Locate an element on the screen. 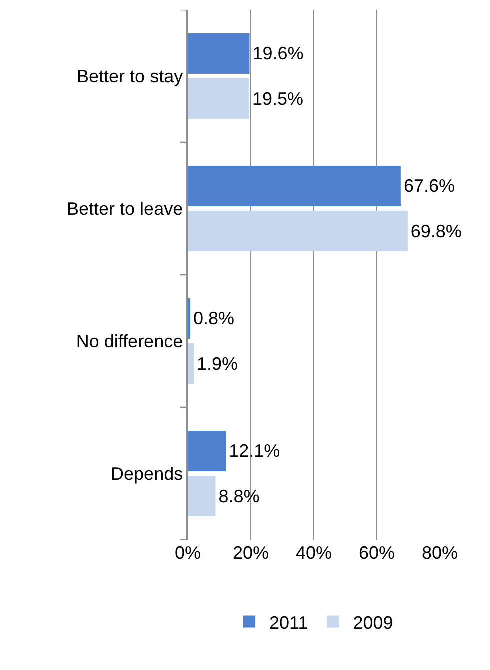  data-label: 67.6% is located at coordinates (429, 186).